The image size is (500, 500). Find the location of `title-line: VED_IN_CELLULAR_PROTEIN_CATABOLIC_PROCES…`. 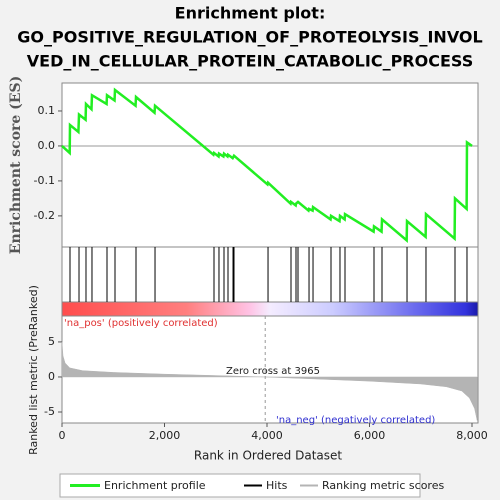

title-line: VED_IN_CELLULAR_PROTEIN_CATABOLIC_PROCES… is located at coordinates (250, 61).